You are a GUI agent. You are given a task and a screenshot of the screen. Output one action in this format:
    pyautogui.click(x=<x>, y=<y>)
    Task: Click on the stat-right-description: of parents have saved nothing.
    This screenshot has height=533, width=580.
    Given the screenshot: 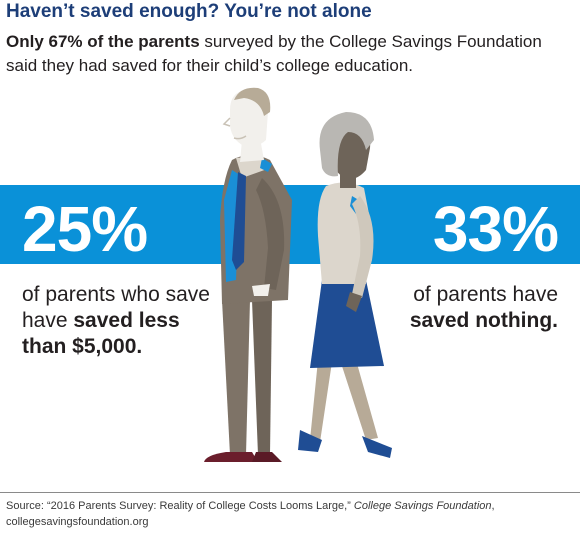 What is the action you would take?
    pyautogui.click(x=458, y=308)
    